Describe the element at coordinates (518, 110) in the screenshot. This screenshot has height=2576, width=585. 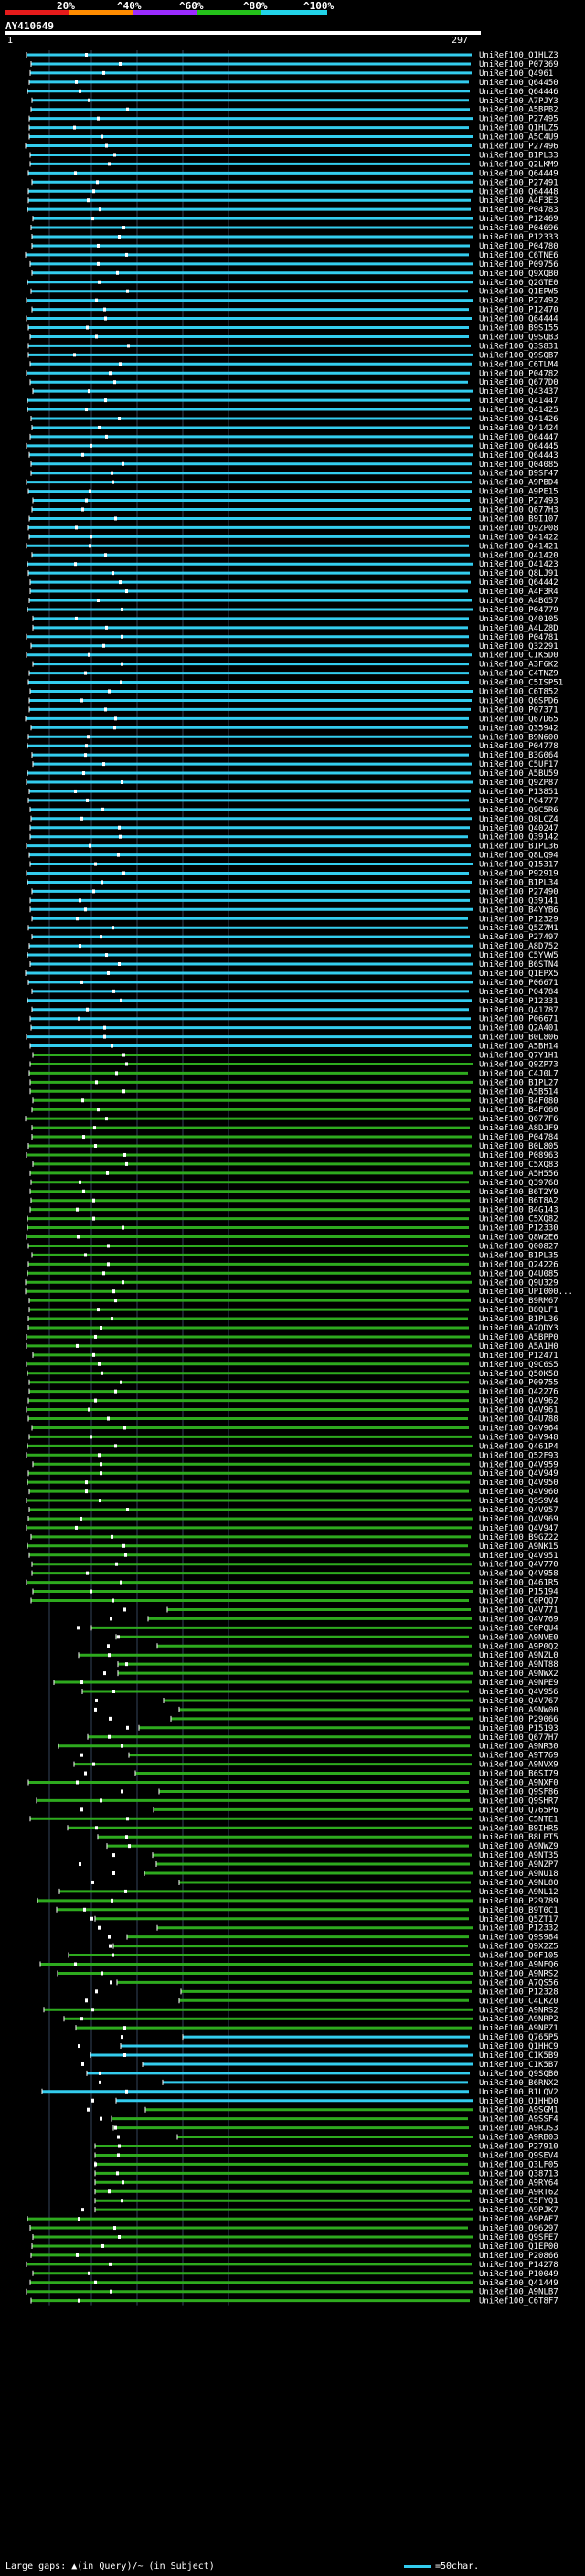
I see `hit-label: UniRef100_A5BPB2` at that location.